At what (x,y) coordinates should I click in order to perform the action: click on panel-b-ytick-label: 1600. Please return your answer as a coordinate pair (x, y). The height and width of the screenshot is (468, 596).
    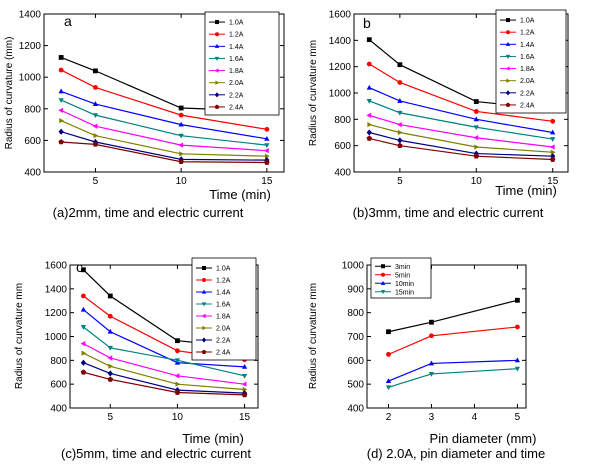
    Looking at the image, I should click on (340, 15).